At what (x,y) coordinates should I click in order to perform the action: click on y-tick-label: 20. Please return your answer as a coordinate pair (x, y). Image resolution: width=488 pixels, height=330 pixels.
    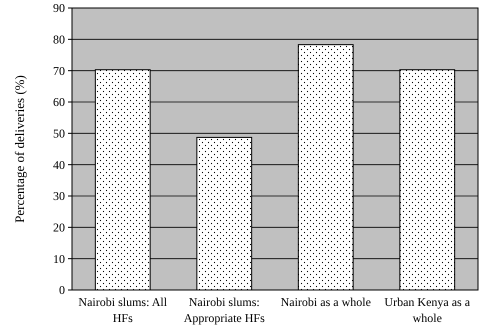
    Looking at the image, I should click on (59, 227).